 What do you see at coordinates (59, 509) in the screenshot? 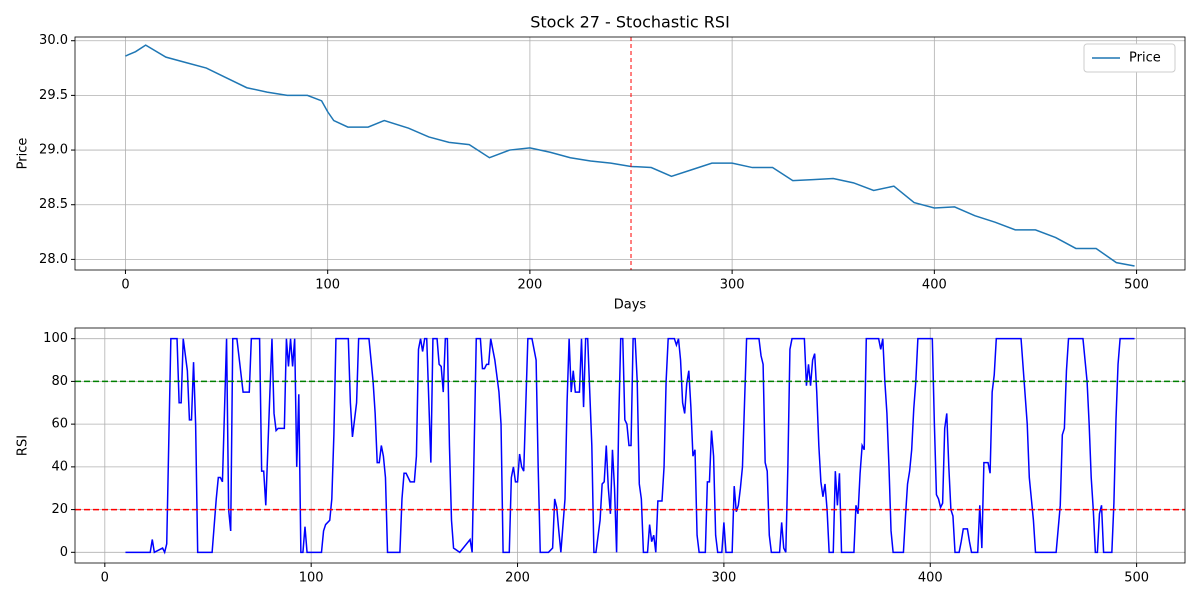
I see `y-tick-label: 20` at bounding box center [59, 509].